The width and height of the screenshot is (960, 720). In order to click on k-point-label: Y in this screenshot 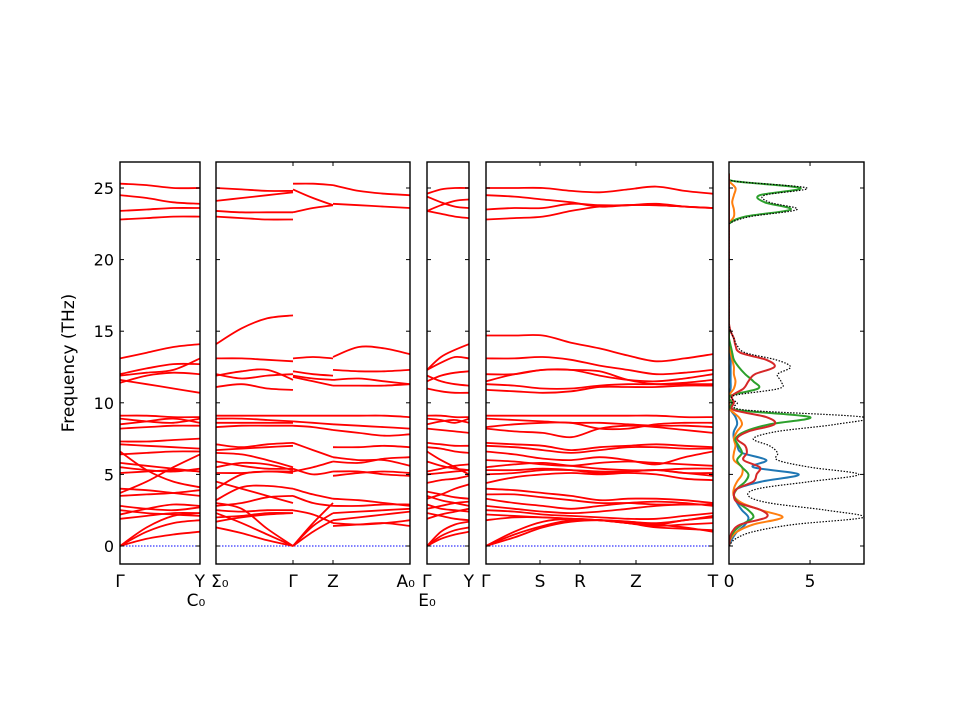, I will do `click(469, 582)`.